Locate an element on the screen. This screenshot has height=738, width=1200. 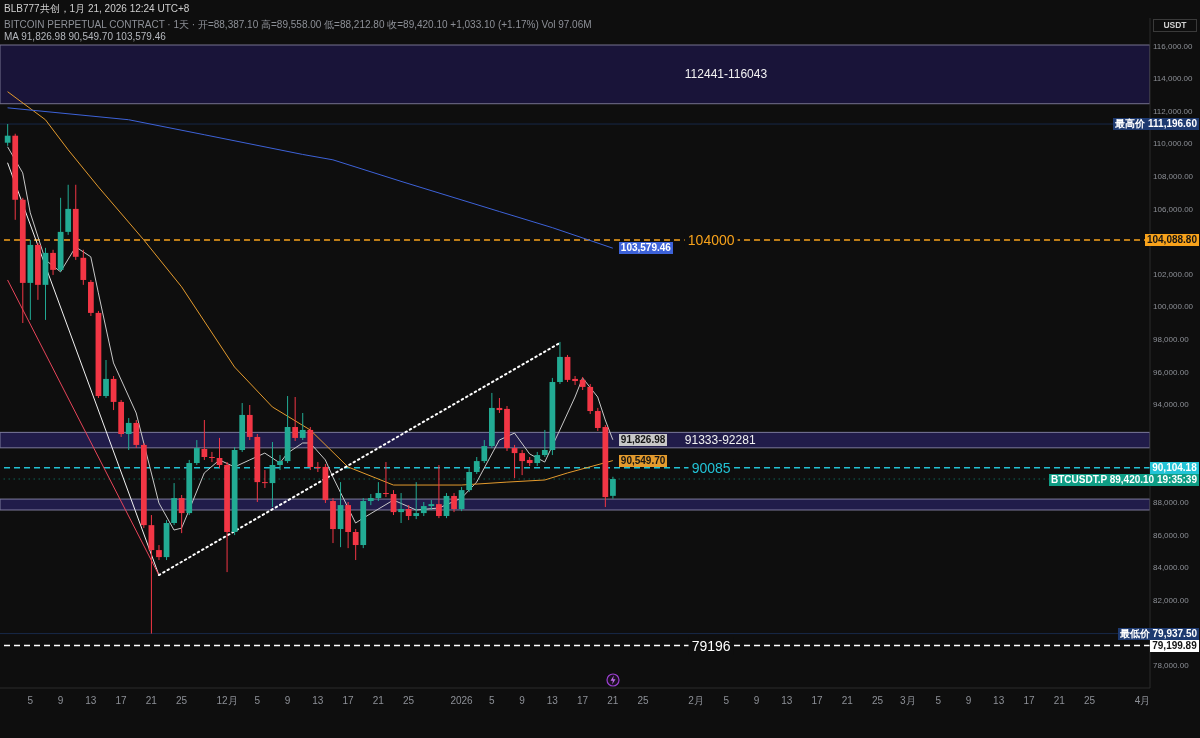
band-label: 91333-92281 is located at coordinates (720, 440).